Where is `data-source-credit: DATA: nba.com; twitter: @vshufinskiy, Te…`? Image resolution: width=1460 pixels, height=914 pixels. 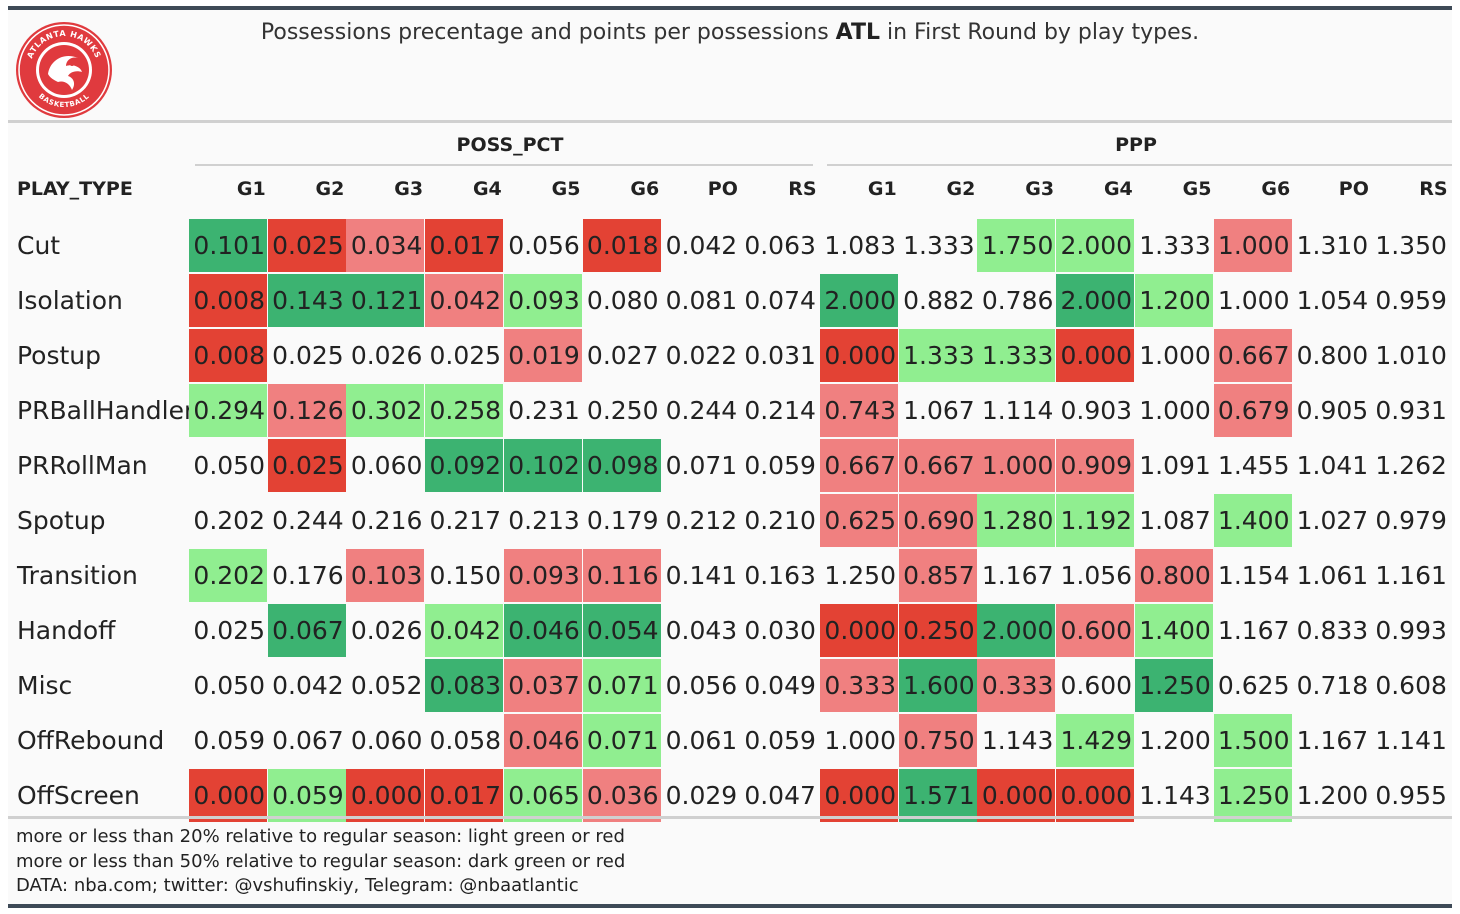
data-source-credit: DATA: nba.com; twitter: @vshufinskiy, Te… is located at coordinates (297, 885).